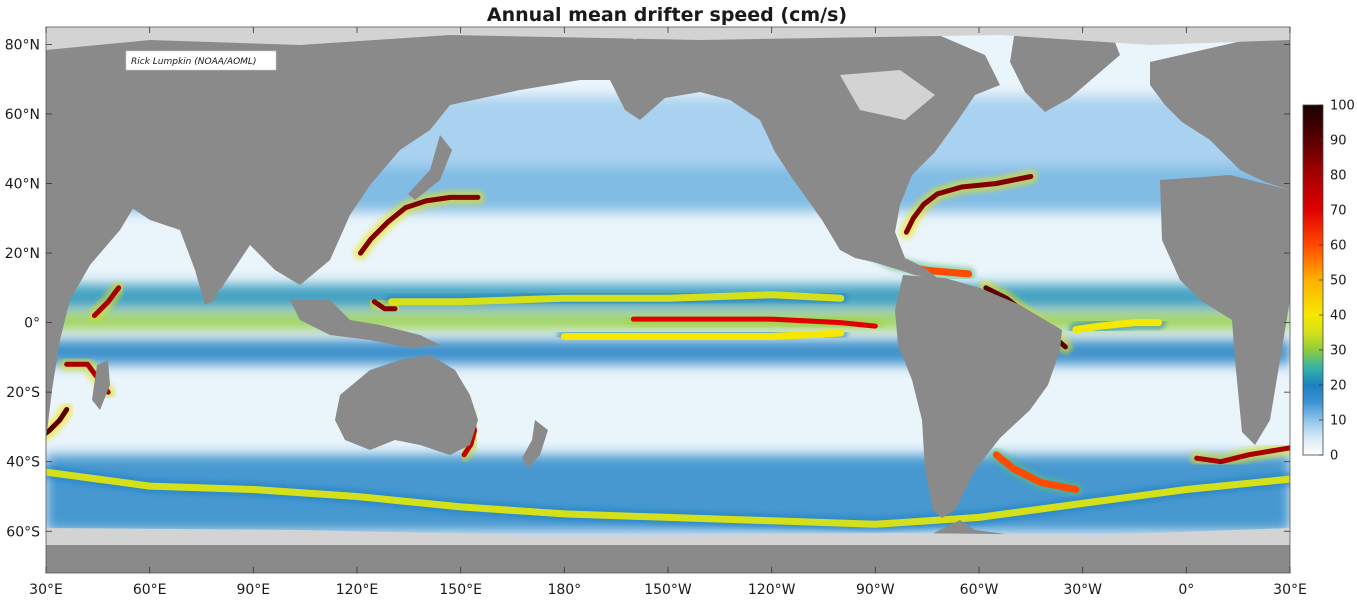  I want to click on land-new-zealand, so click(535, 444).